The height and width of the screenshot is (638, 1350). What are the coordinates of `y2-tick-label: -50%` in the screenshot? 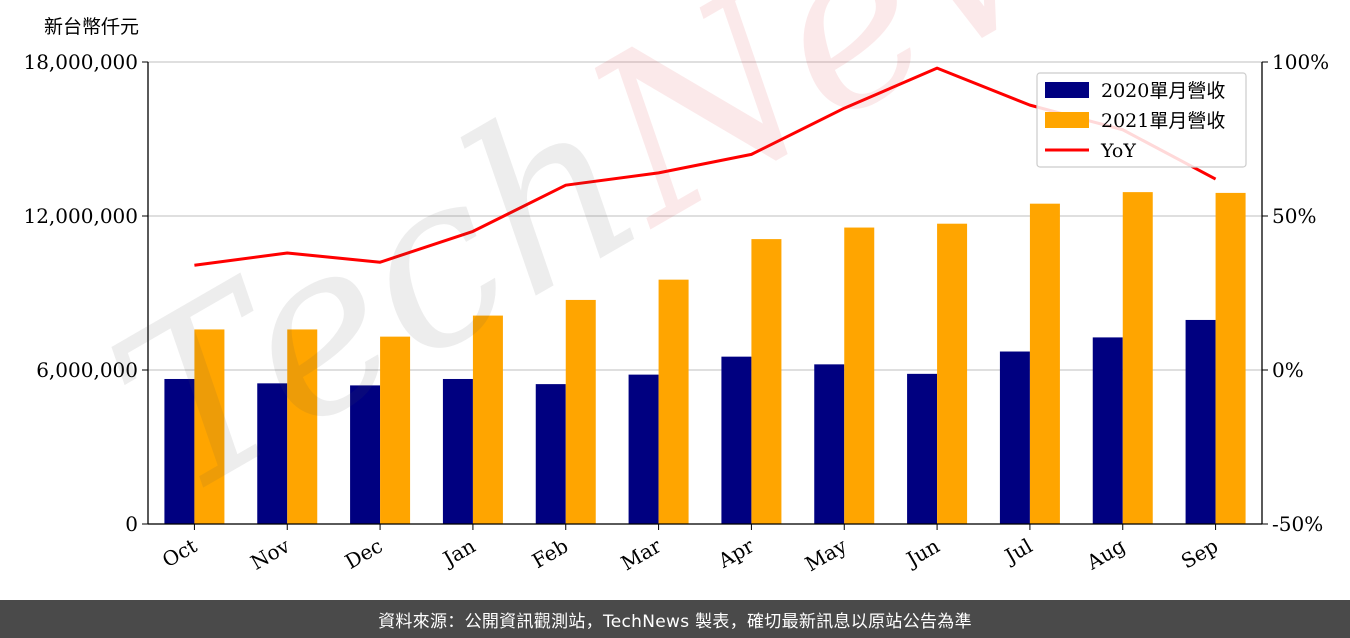 It's located at (1297, 524).